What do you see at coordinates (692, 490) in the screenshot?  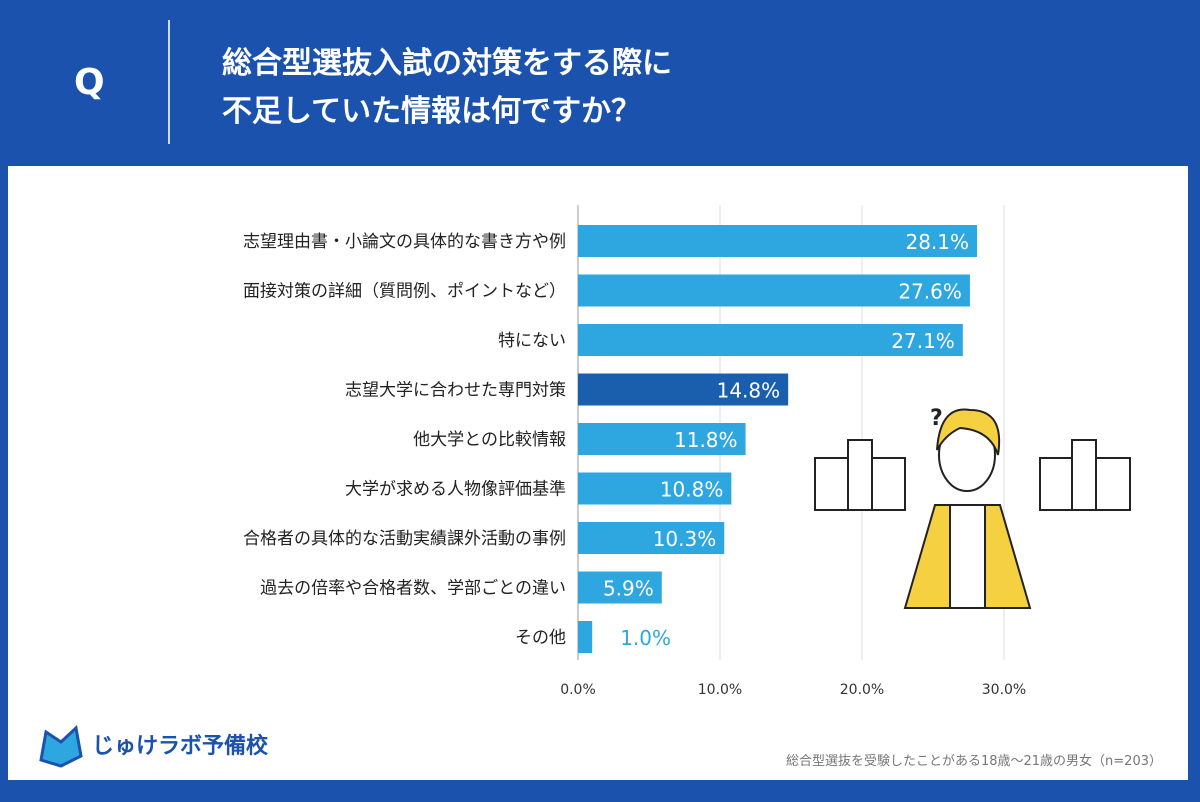 I see `data-label: 10.8%` at bounding box center [692, 490].